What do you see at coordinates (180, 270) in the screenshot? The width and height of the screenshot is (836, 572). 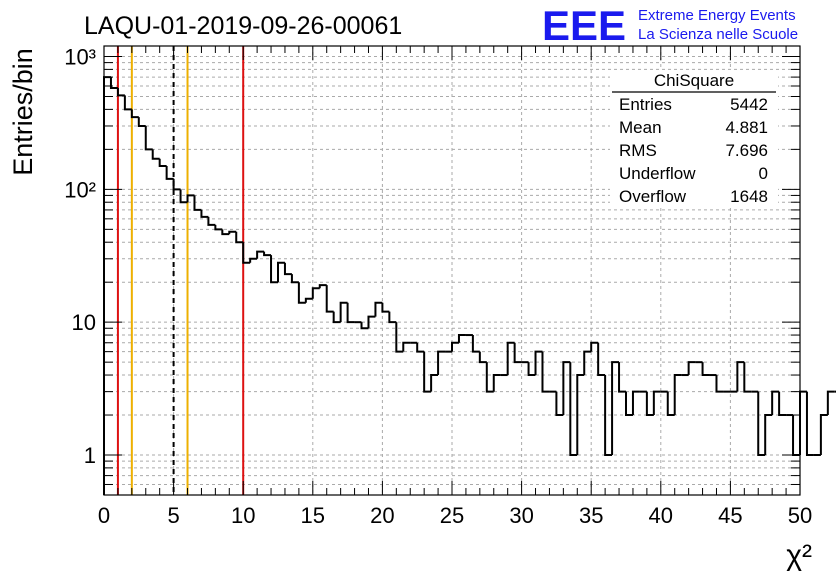 I see `reference-lines` at bounding box center [180, 270].